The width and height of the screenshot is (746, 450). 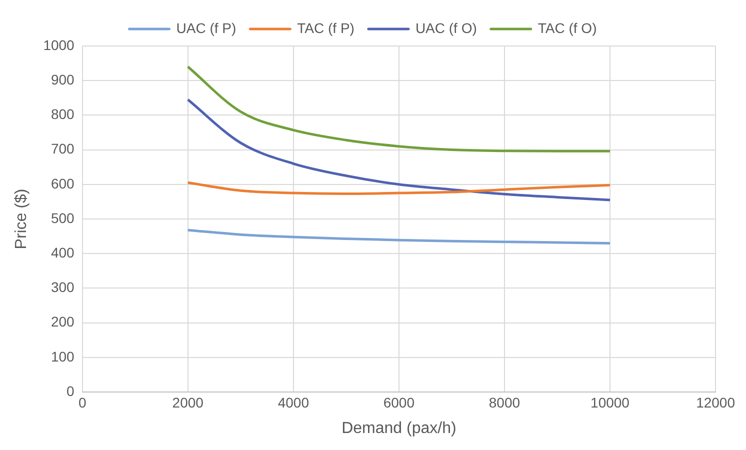 I want to click on x-tick-label: 8000, so click(x=504, y=402).